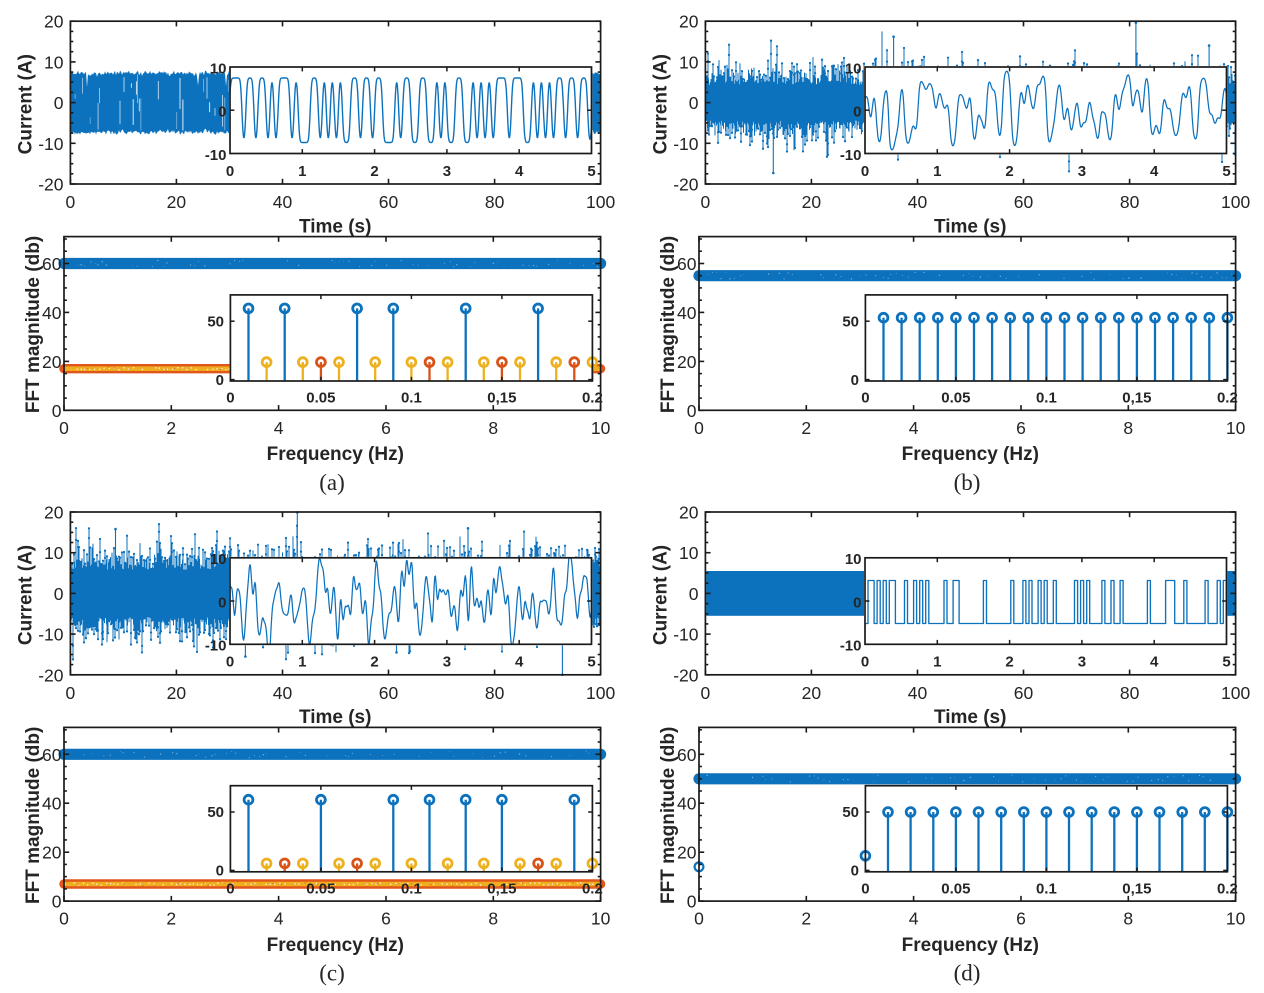 The width and height of the screenshot is (1264, 993). I want to click on svg-text: (d), so click(967, 973).